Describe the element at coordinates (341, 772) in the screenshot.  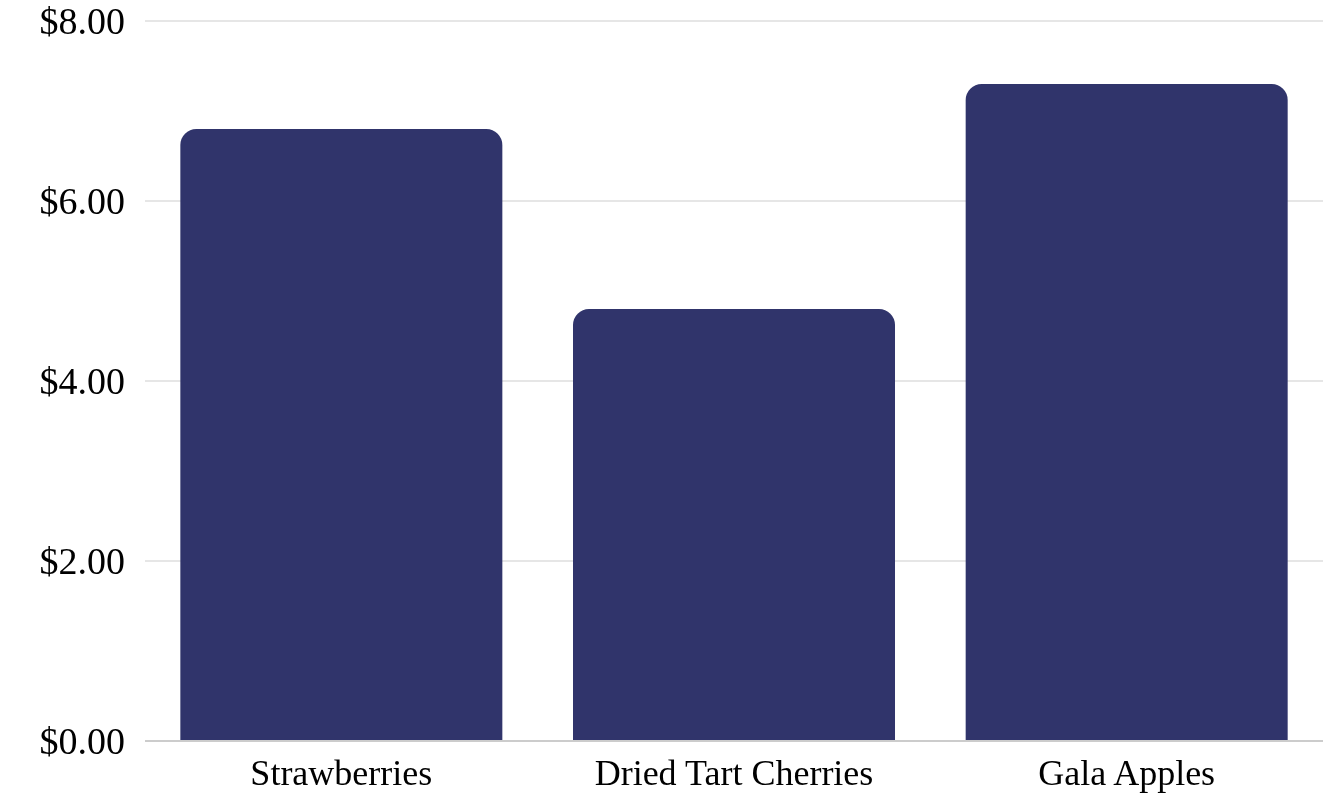
I see `x-tick-label: Strawberries` at that location.